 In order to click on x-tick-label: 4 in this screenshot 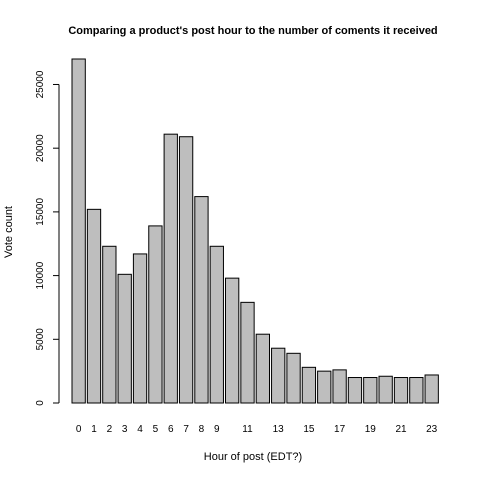, I will do `click(140, 429)`.